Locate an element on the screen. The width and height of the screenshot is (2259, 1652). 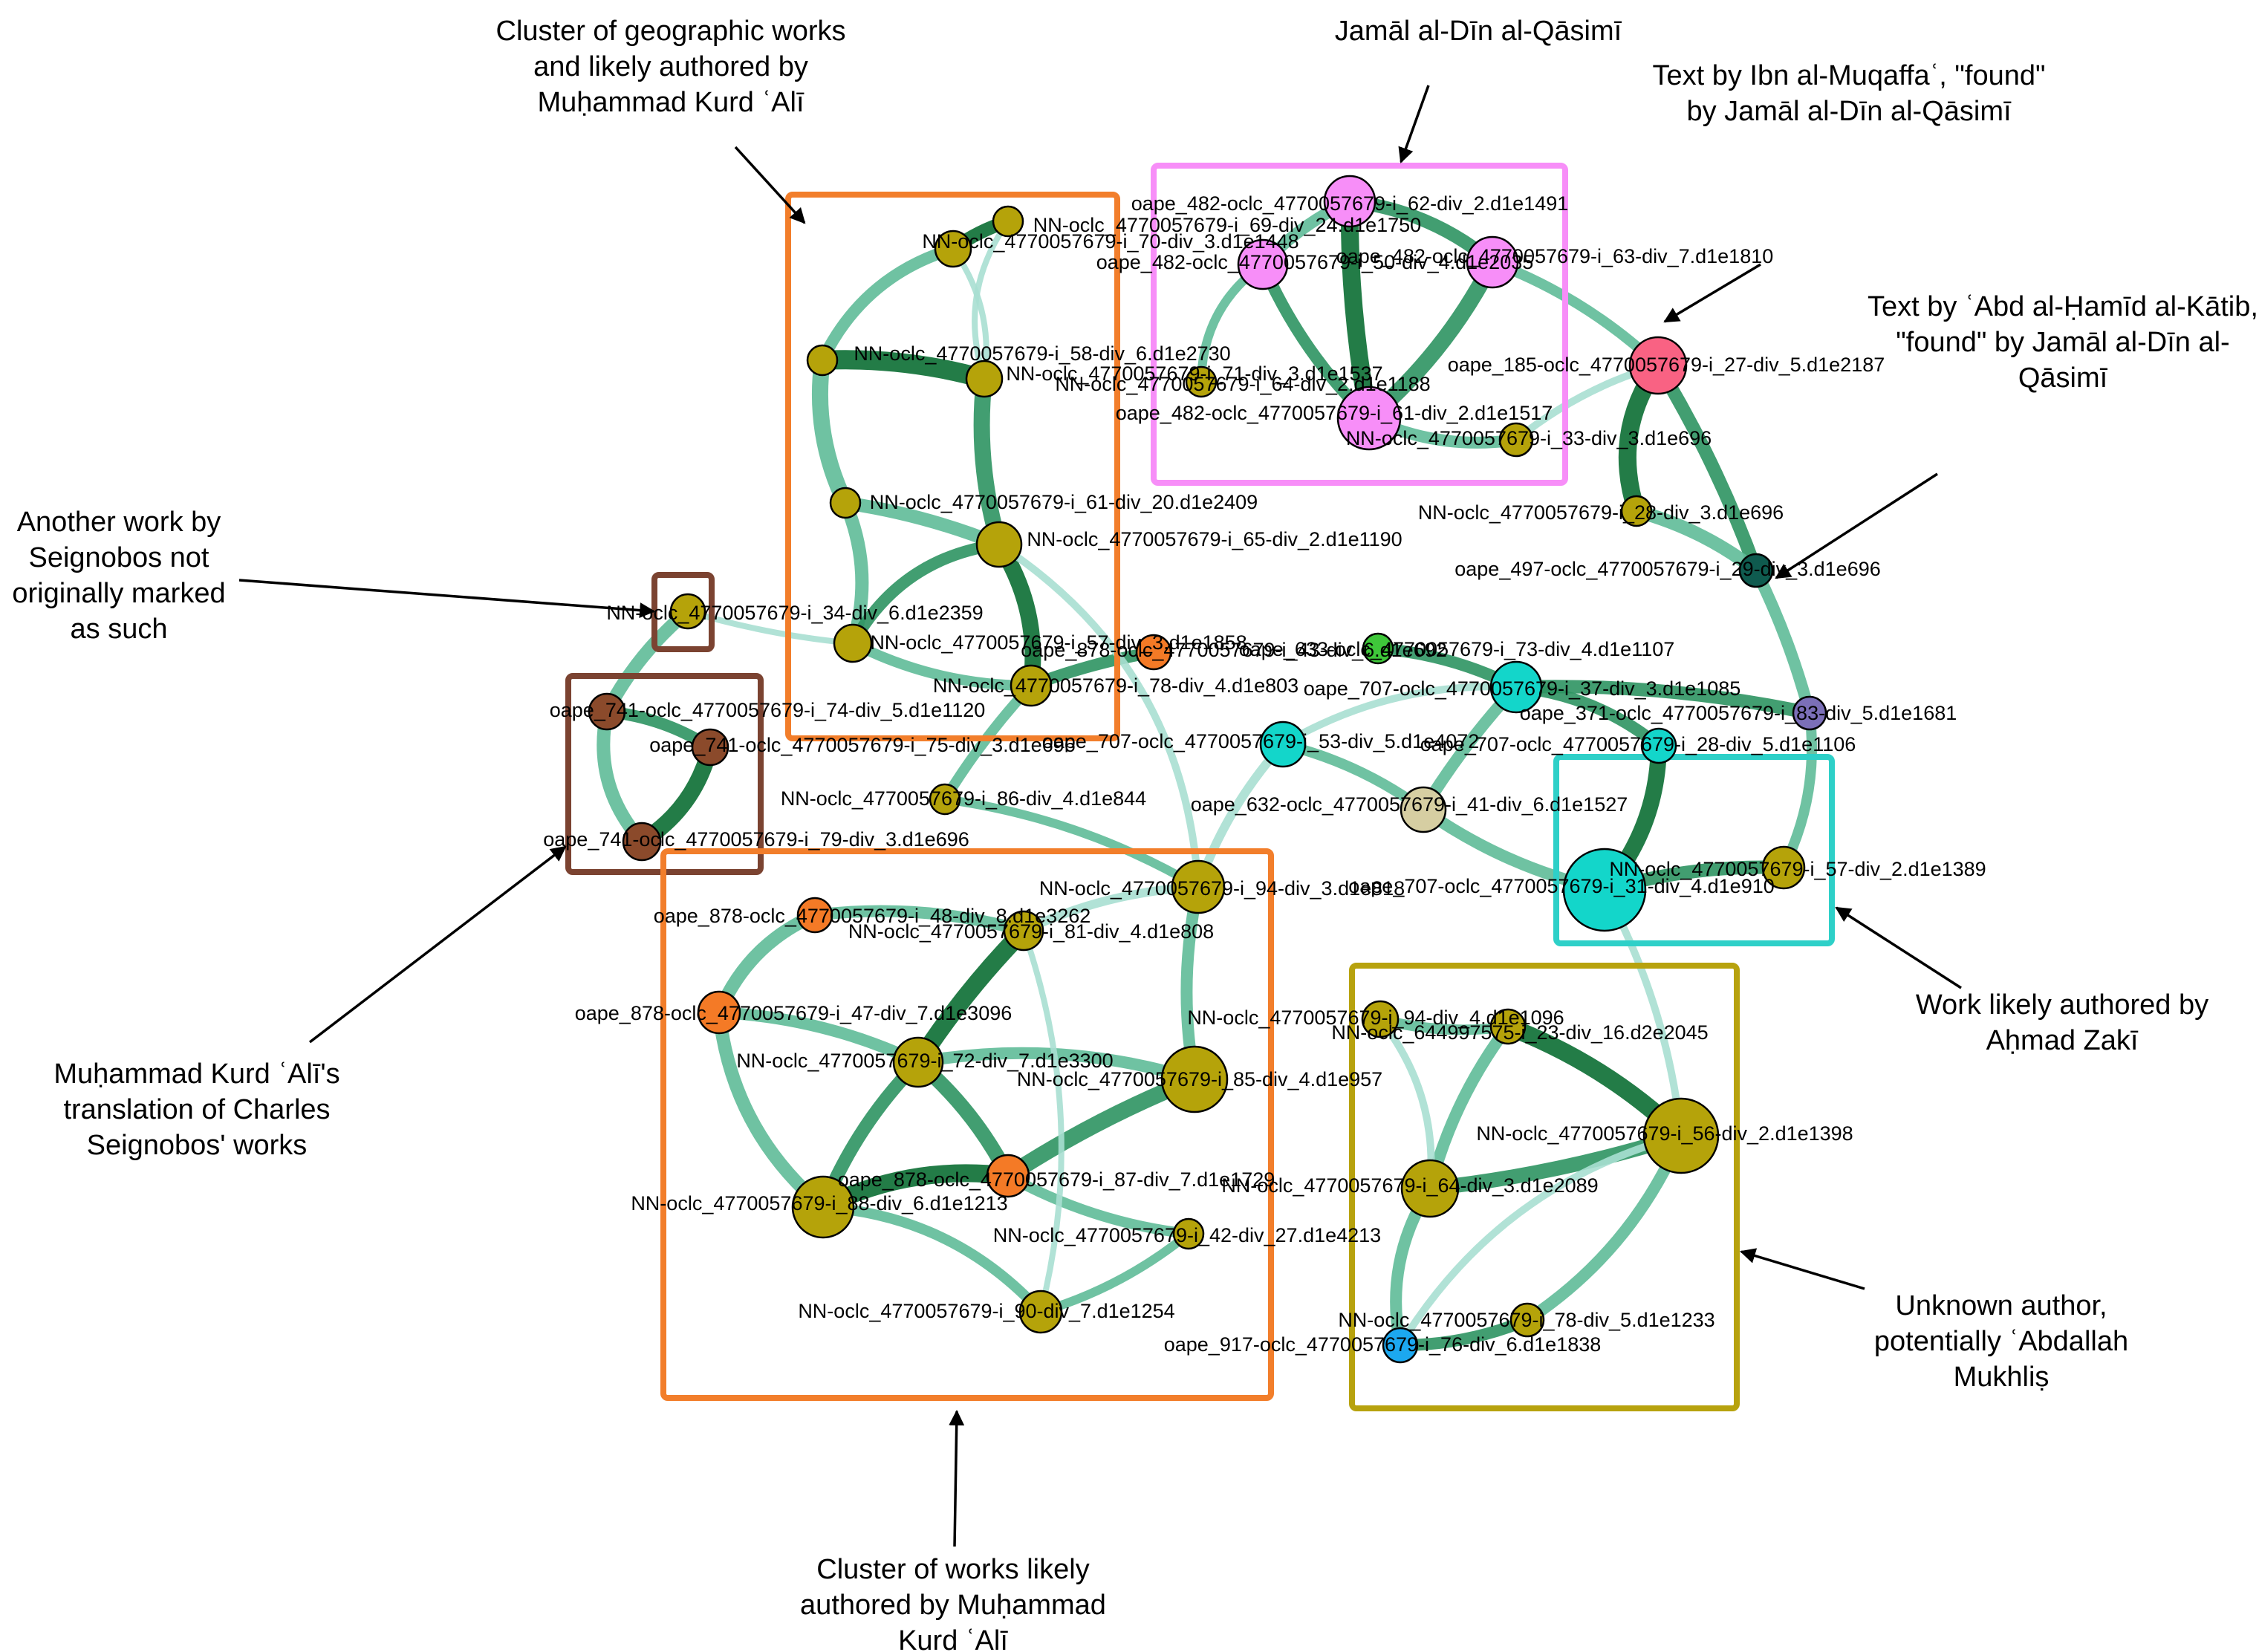
node-n34 is located at coordinates (1023, 931).